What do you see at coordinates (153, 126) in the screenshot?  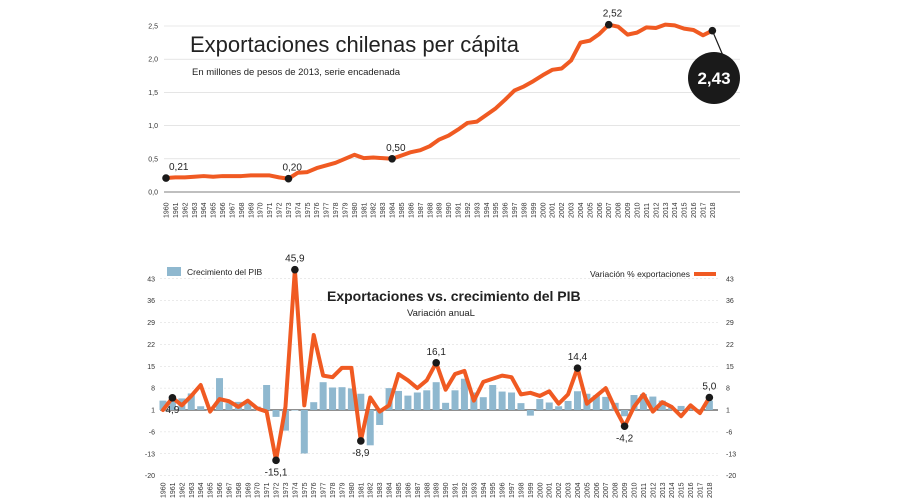 I see `top-y-tick-label: 1,0` at bounding box center [153, 126].